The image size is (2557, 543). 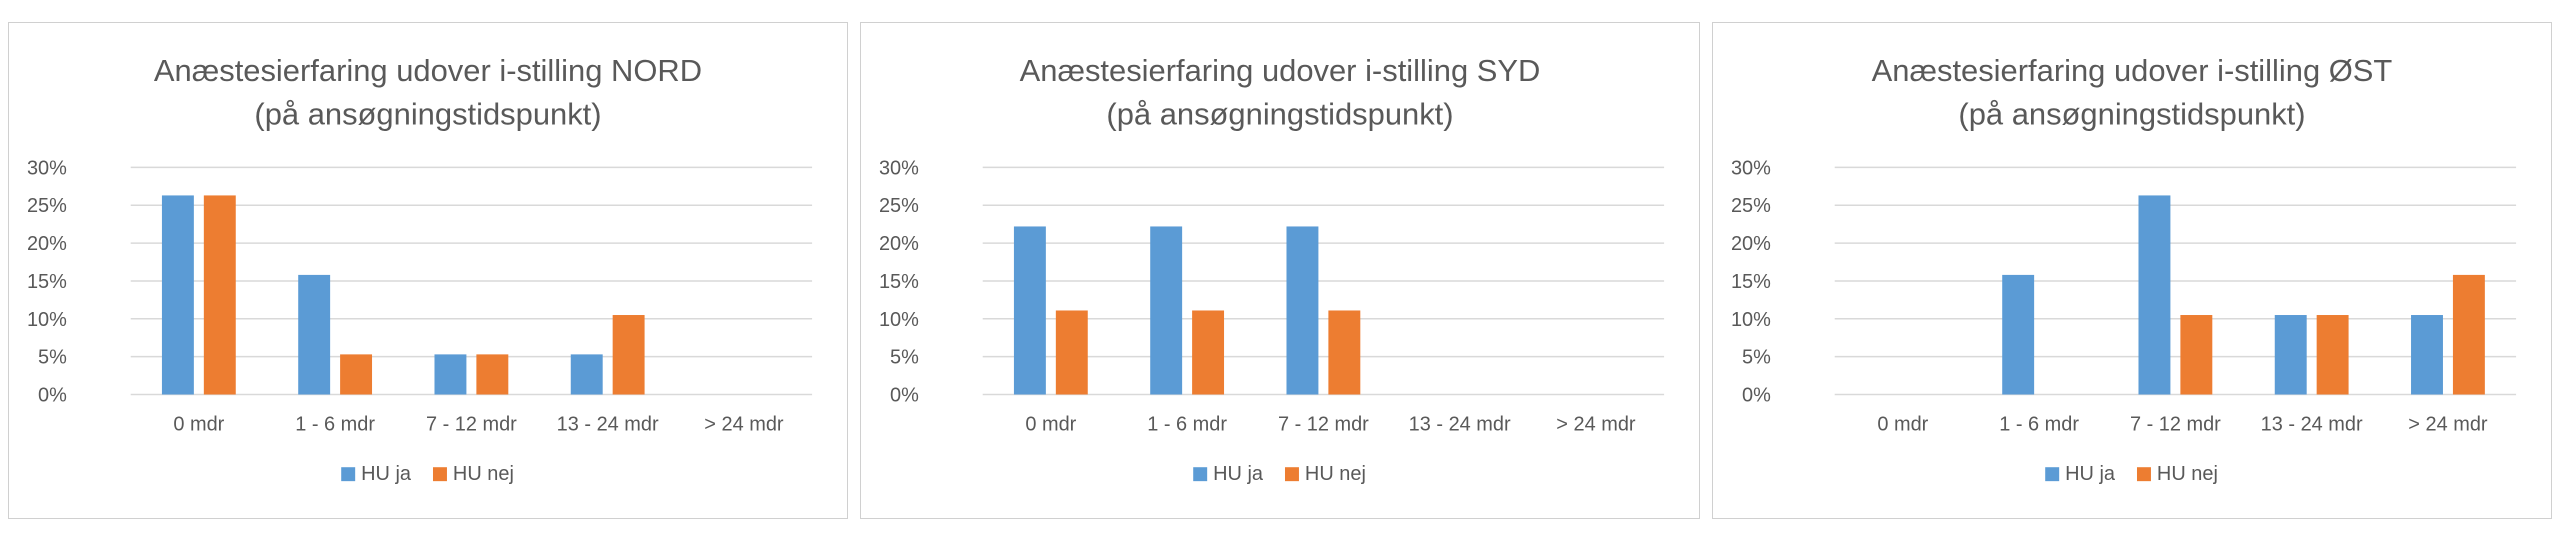 What do you see at coordinates (2132, 70) in the screenshot?
I see `chart-title-line: Anæstesierfaring udover i-stilling ØST` at bounding box center [2132, 70].